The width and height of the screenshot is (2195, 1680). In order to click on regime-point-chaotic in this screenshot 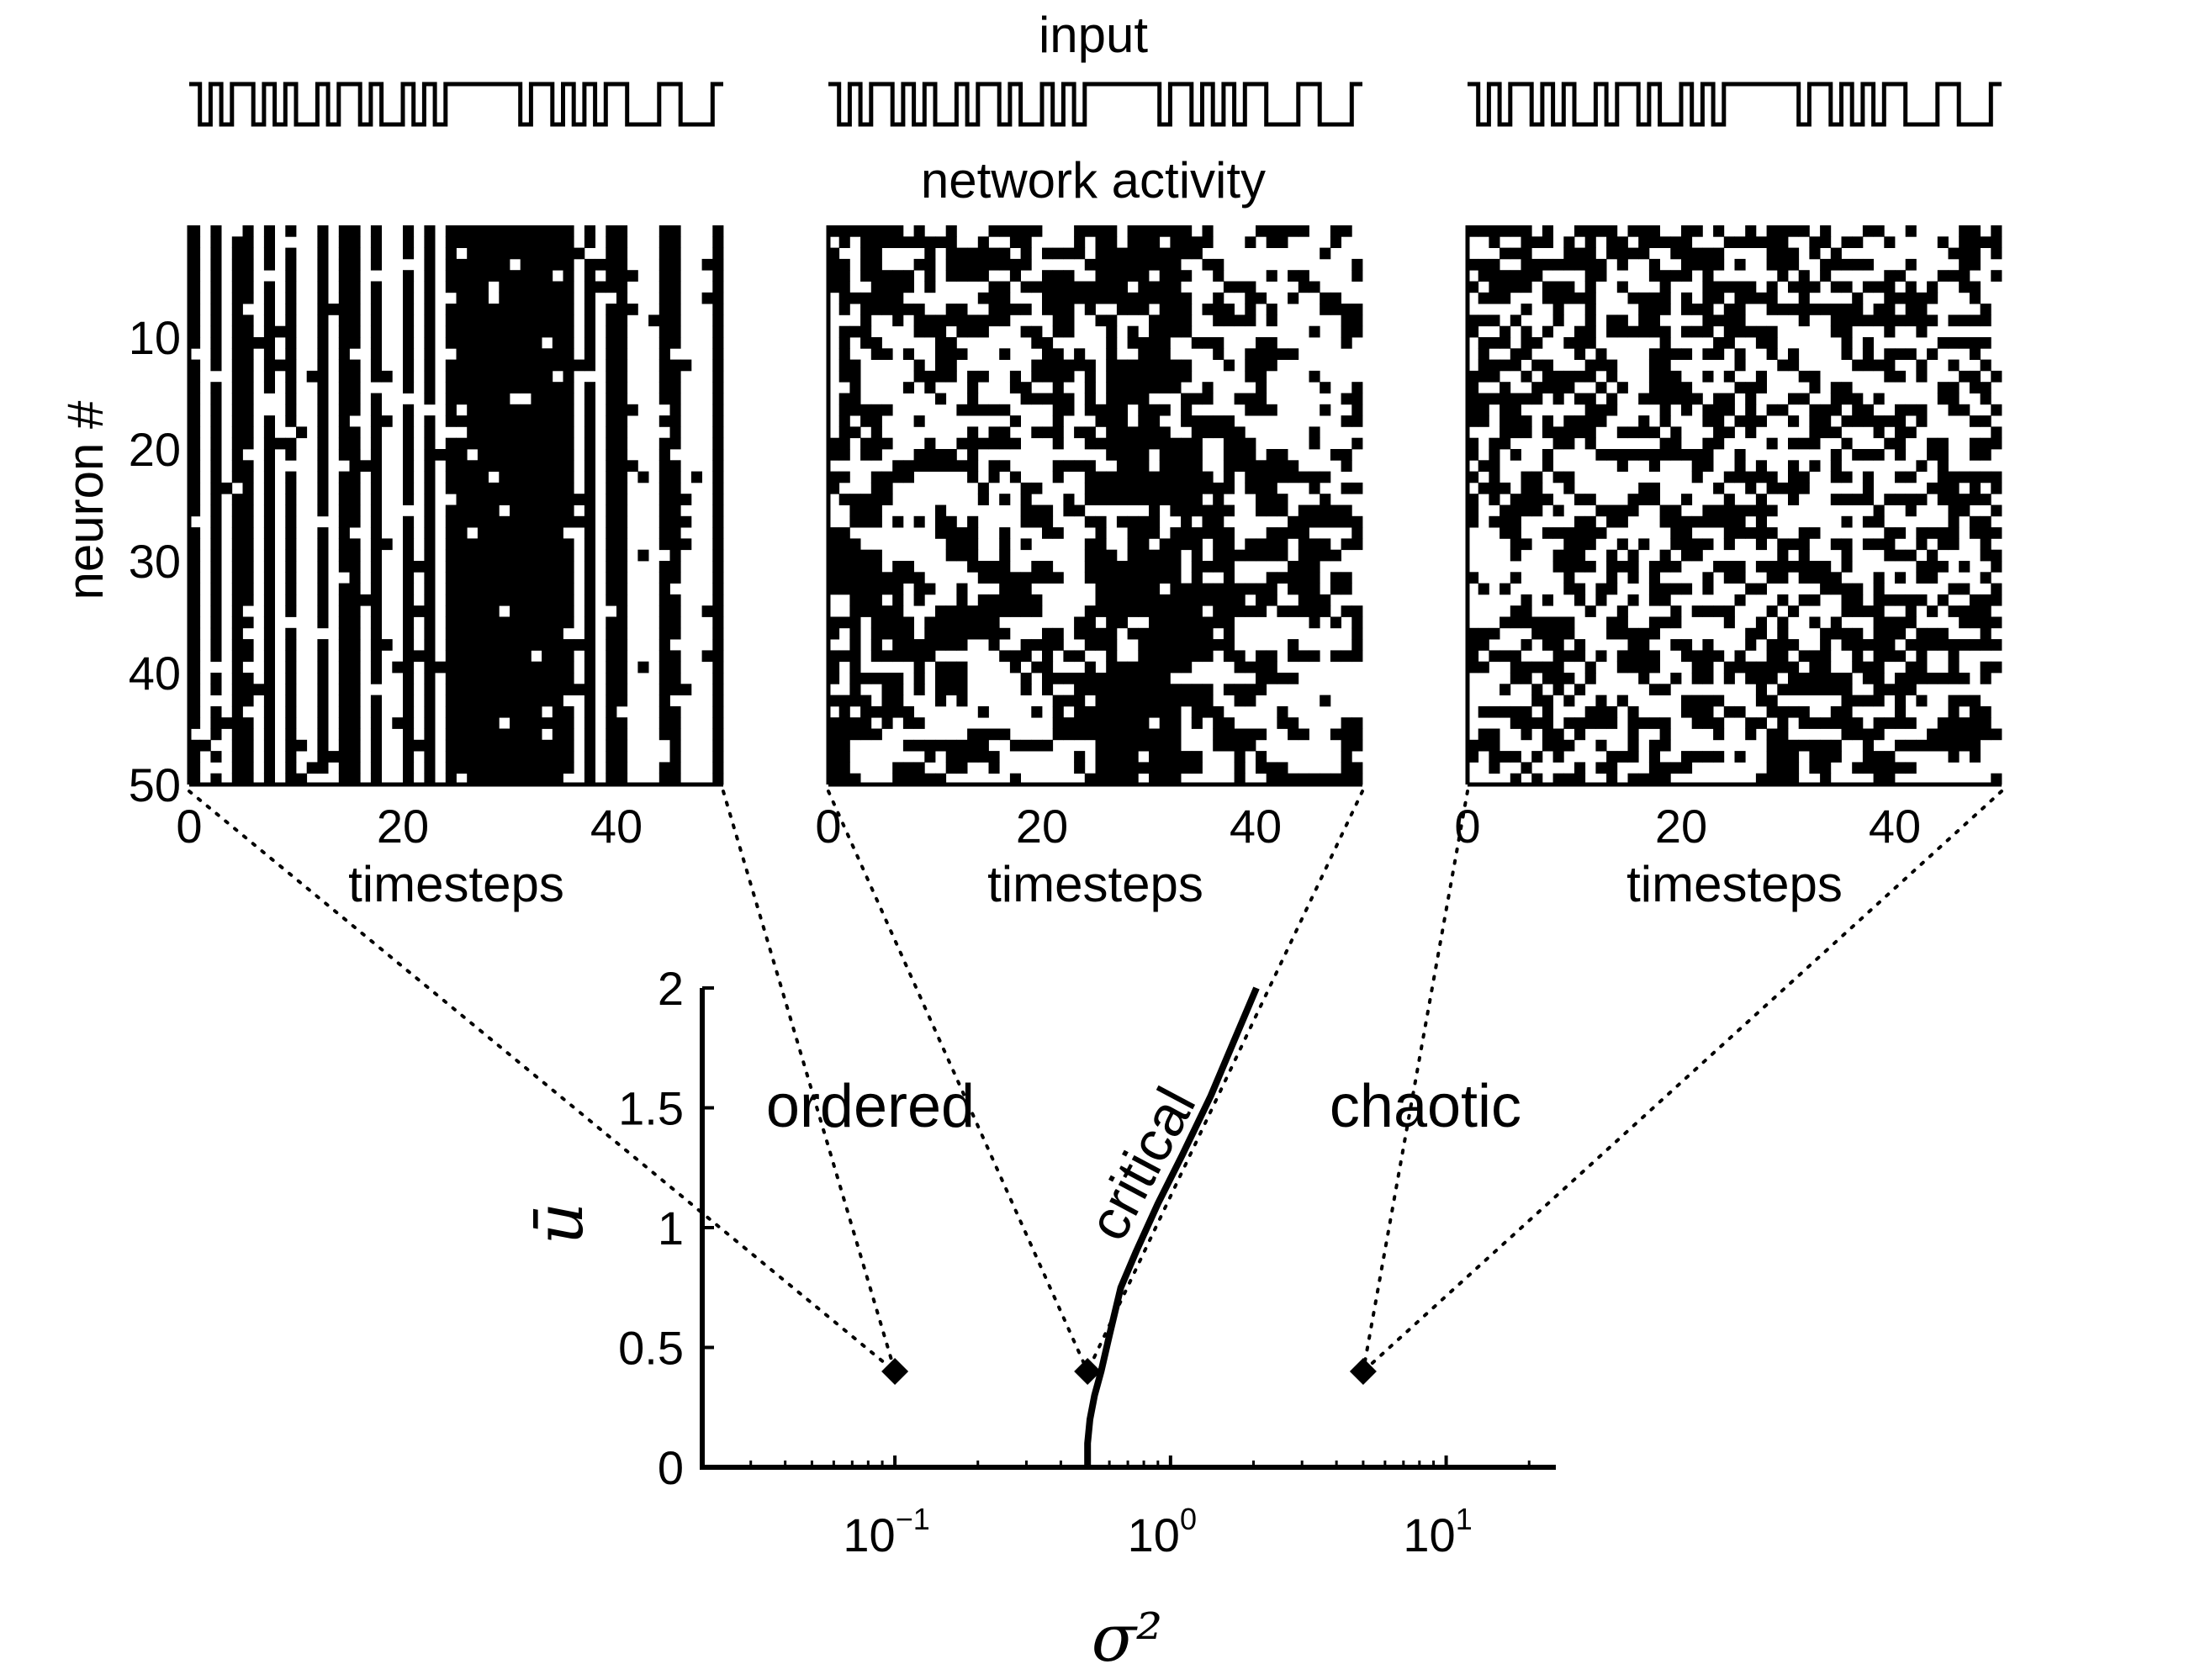, I will do `click(1363, 1371)`.